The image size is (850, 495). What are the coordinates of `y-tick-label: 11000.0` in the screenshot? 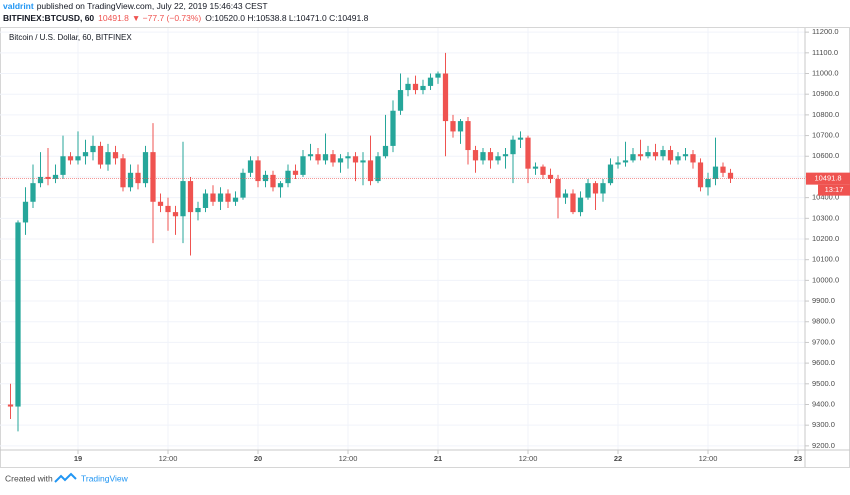 It's located at (825, 72).